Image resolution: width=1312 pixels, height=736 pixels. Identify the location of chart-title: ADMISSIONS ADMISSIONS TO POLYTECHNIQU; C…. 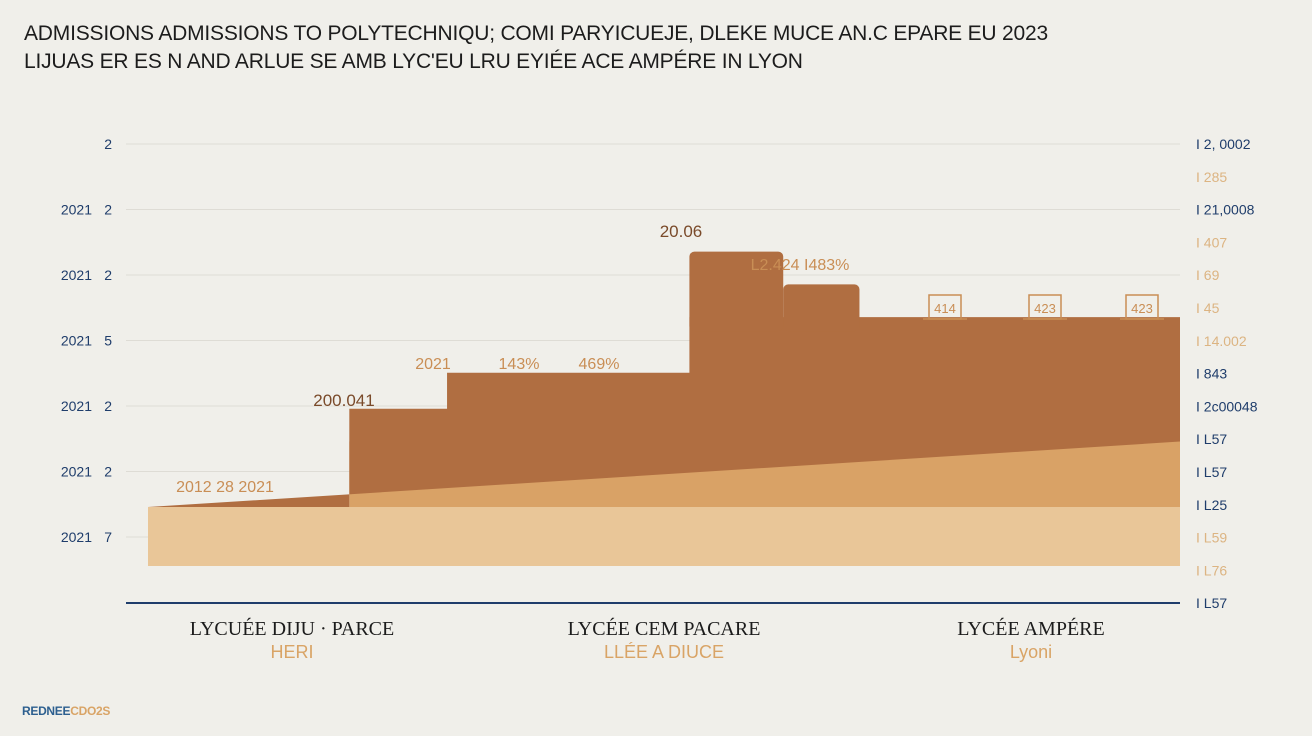
(536, 48).